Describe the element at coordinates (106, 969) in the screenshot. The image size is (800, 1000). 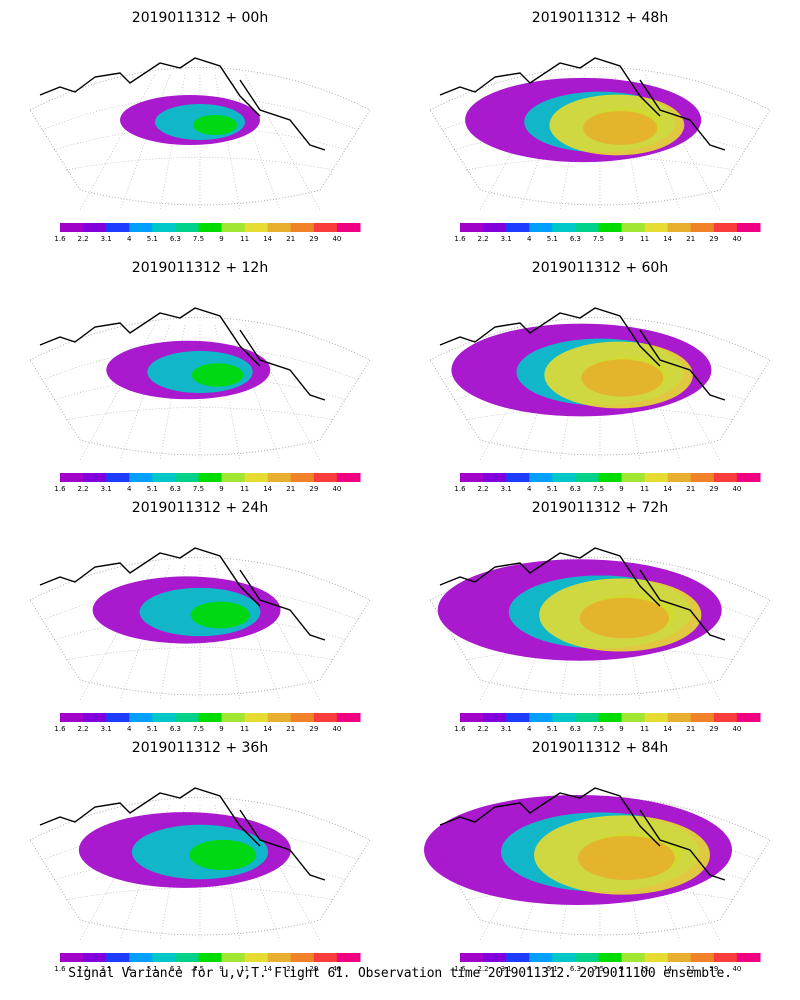
I see `colorbar-tick-label: 3.1` at that location.